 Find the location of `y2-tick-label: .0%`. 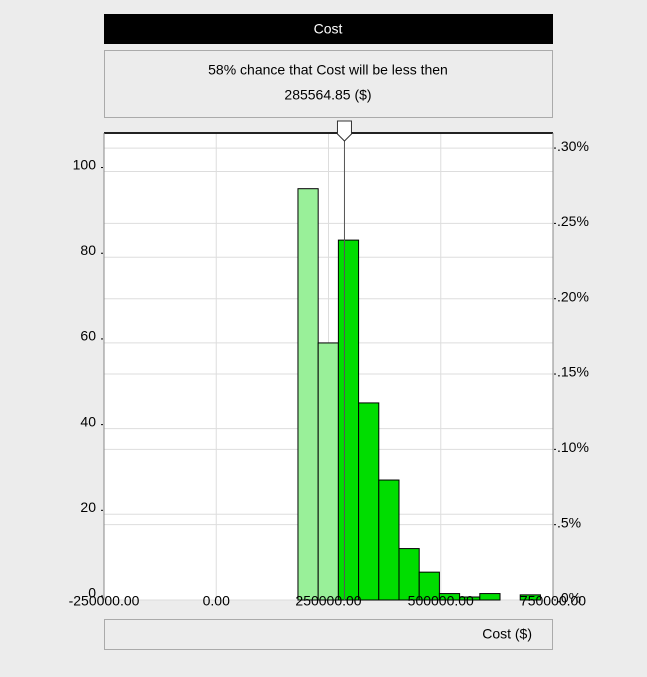

y2-tick-label: .0% is located at coordinates (569, 598).